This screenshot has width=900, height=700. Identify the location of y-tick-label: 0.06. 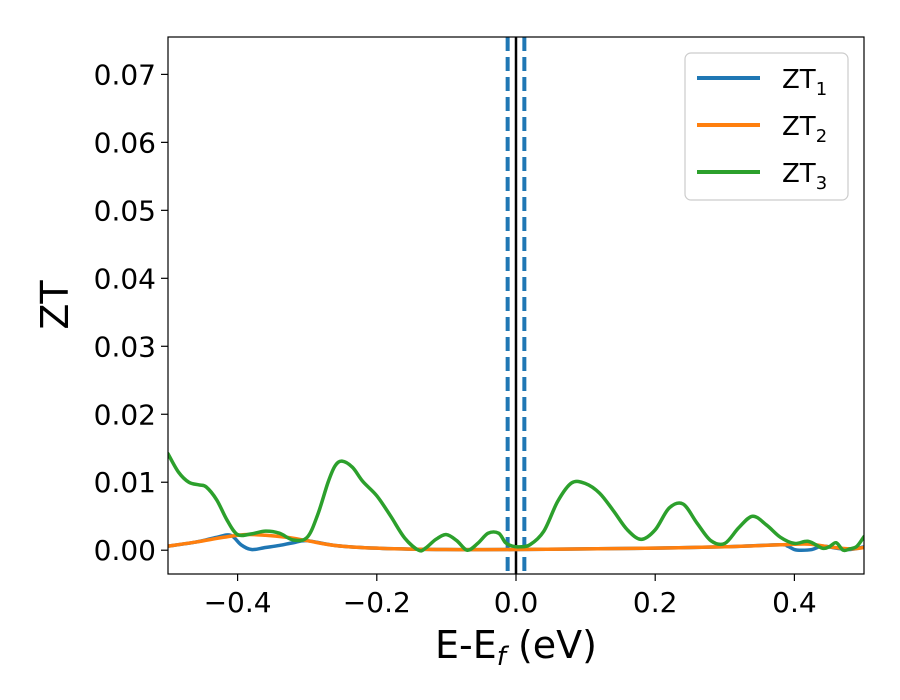
(125, 142).